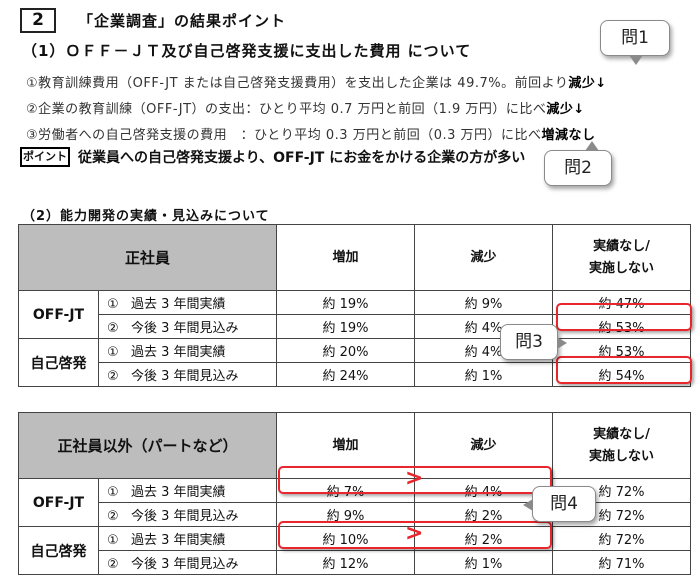 This screenshot has height=586, width=700. I want to click on value-decrease: 約 9%, so click(484, 302).